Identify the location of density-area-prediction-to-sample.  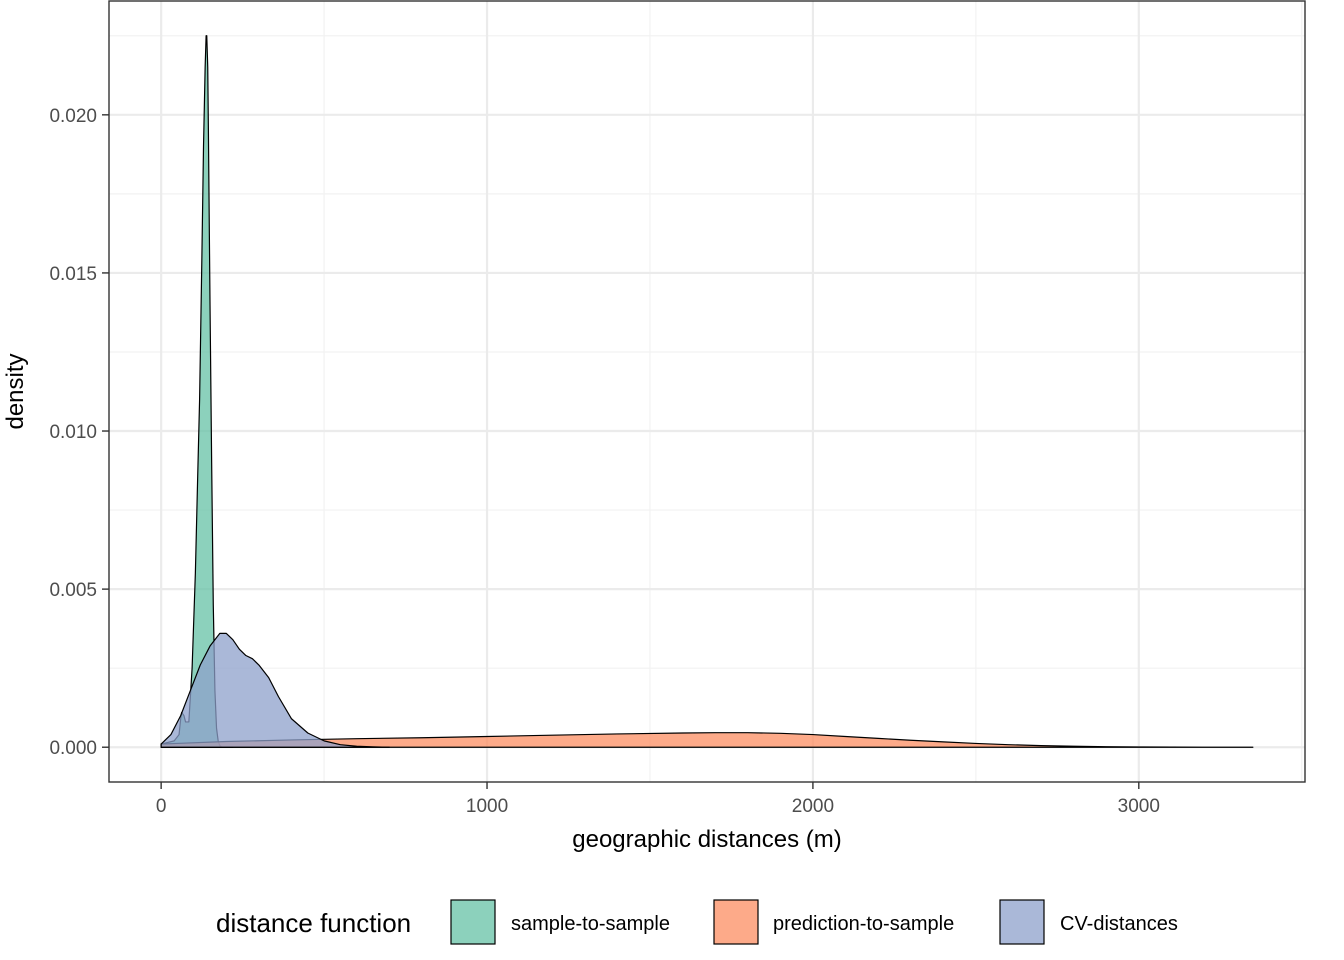
(707, 740).